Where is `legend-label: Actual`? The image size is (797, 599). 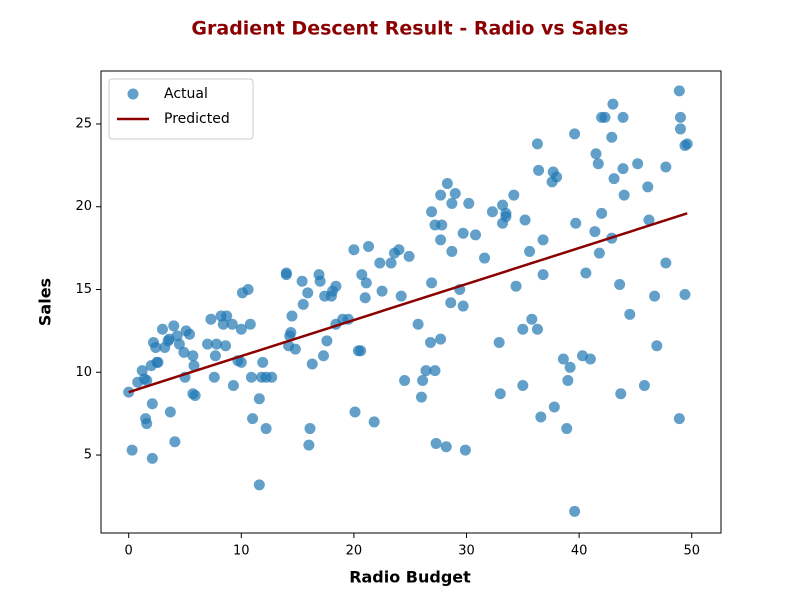
legend-label: Actual is located at coordinates (186, 94).